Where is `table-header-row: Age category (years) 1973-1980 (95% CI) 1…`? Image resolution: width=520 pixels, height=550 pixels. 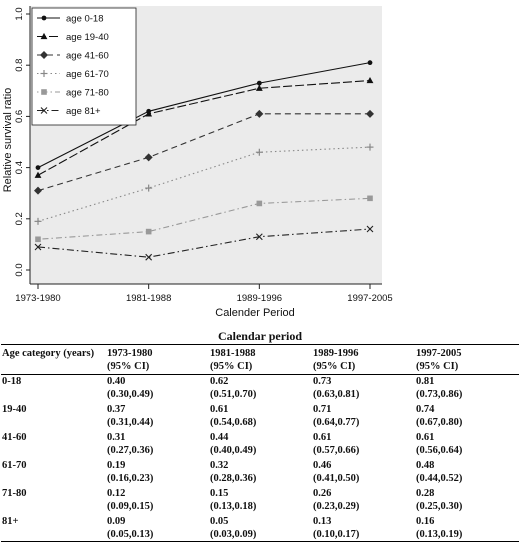
table-header-row: Age category (years) 1973-1980 (95% CI) 1… is located at coordinates (260, 359).